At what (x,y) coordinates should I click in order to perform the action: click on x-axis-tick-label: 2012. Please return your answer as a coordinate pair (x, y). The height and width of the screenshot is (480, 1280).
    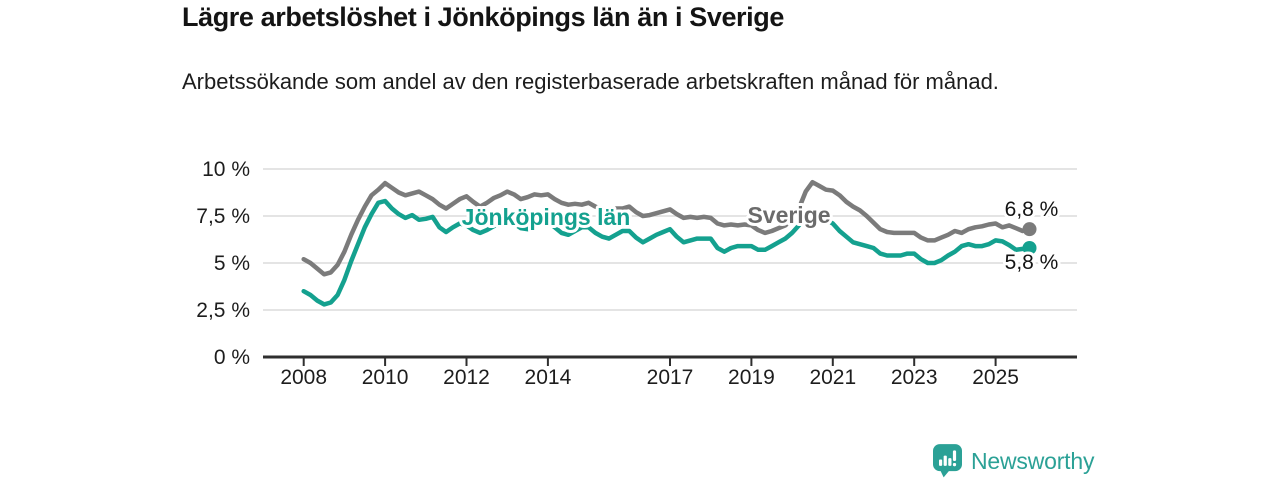
    Looking at the image, I should click on (466, 377).